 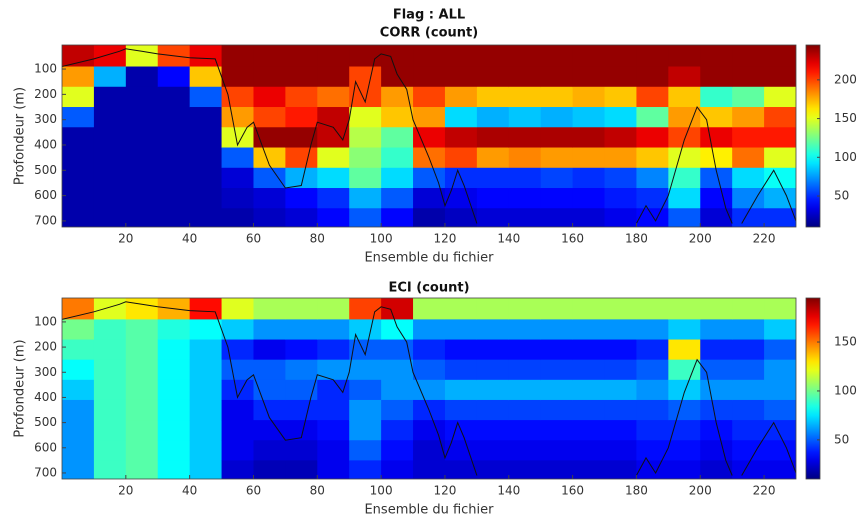 What do you see at coordinates (45, 372) in the screenshot?
I see `y-tick-label: 300` at bounding box center [45, 372].